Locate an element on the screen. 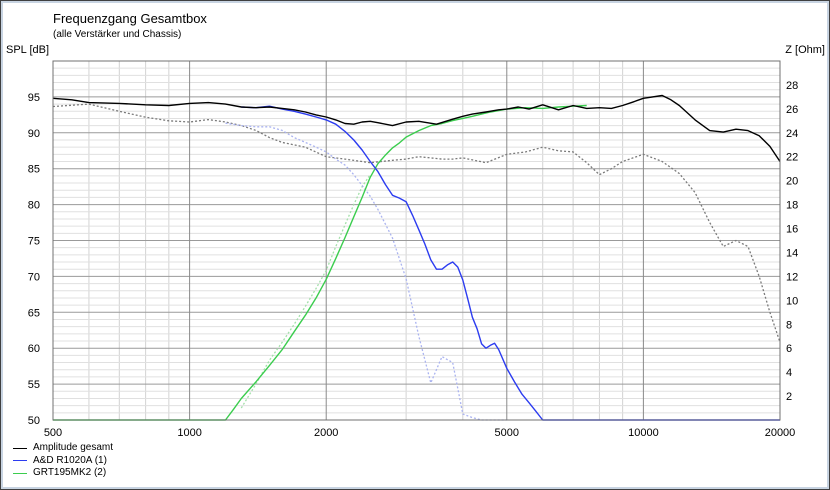  y-right-tick-label: 14 is located at coordinates (792, 253).